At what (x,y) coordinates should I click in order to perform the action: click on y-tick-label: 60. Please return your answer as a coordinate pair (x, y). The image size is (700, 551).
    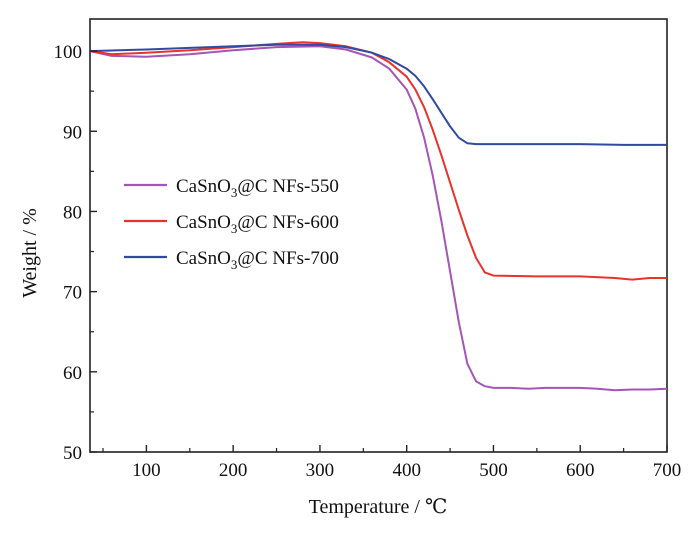
    Looking at the image, I should click on (72, 373).